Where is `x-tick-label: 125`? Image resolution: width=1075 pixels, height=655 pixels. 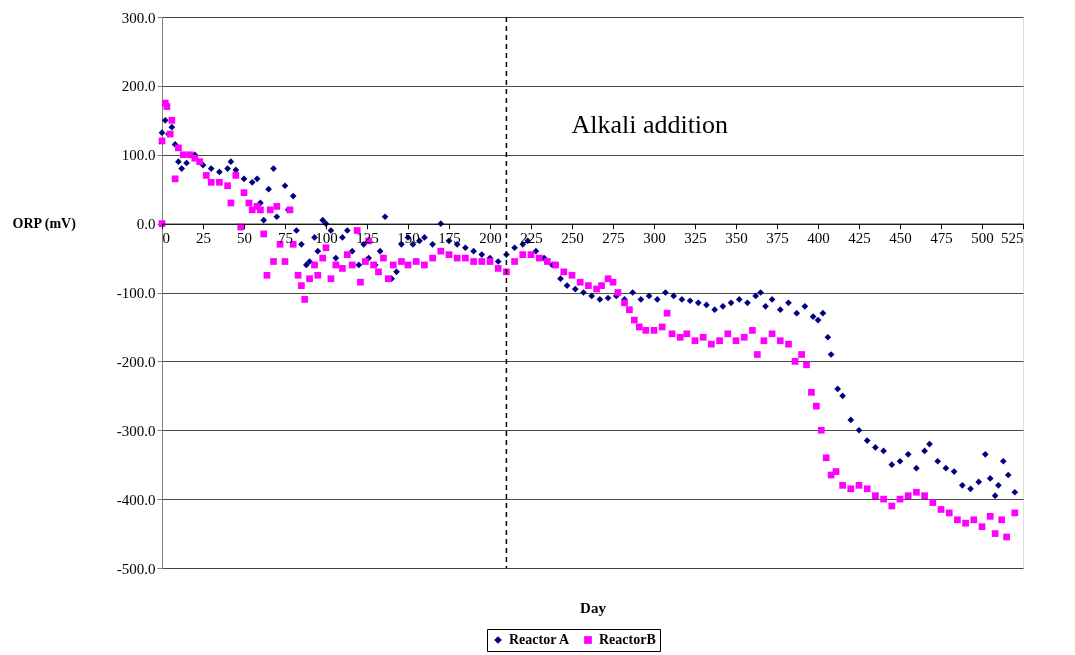 x-tick-label: 125 is located at coordinates (367, 238).